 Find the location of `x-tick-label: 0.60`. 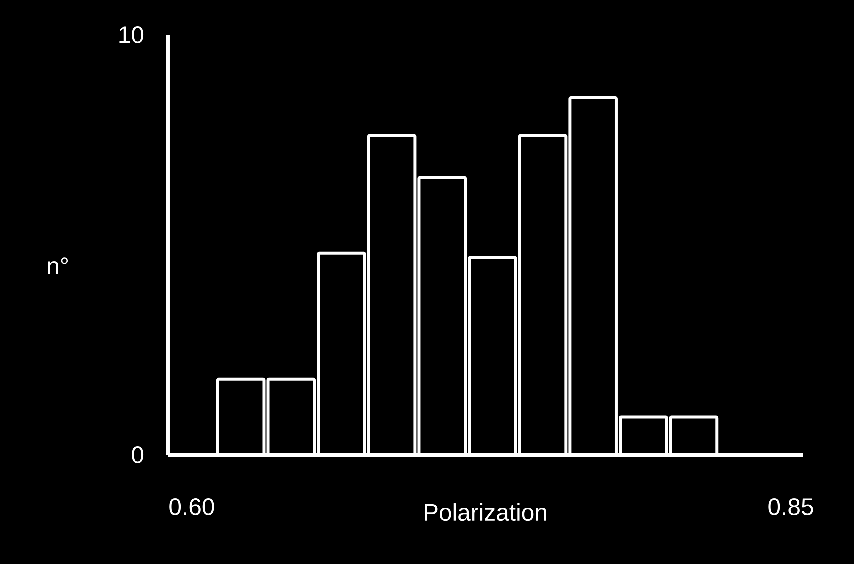

x-tick-label: 0.60 is located at coordinates (192, 507).